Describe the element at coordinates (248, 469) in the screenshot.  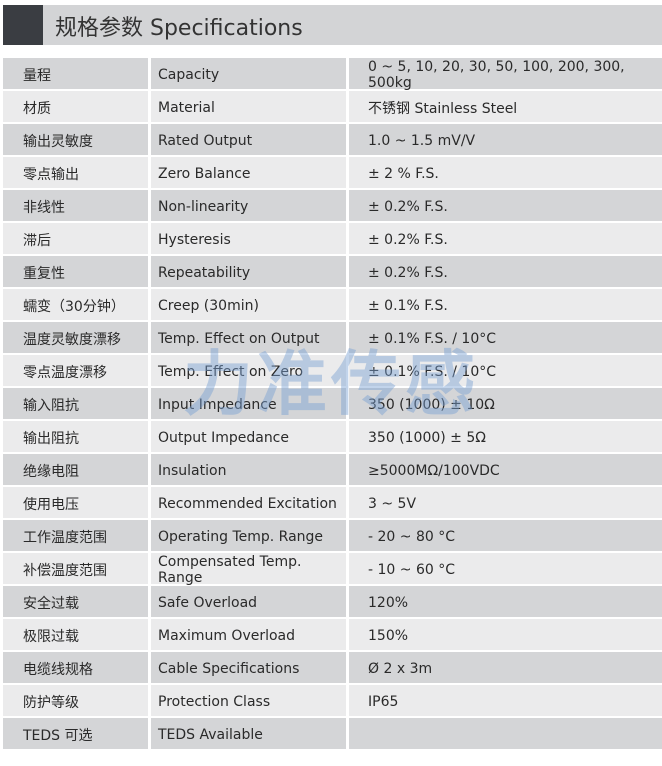
I see `spec-name-en: Insulation` at that location.